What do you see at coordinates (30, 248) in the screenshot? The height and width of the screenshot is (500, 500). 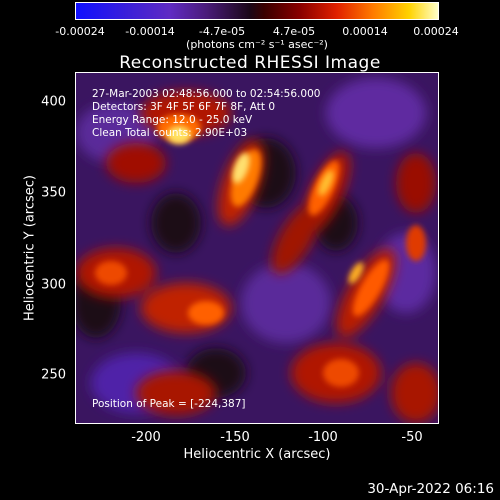 I see `y-axis-label: Heliocentric Y (arcsec)` at bounding box center [30, 248].